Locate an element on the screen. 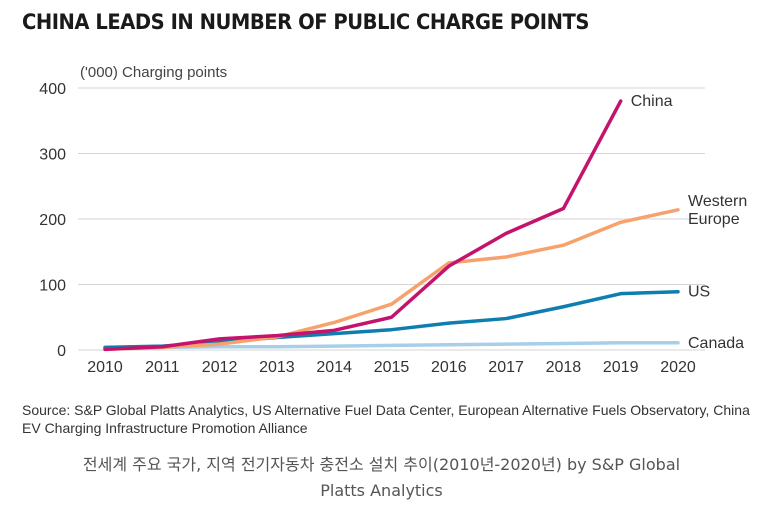 This screenshot has width=763, height=518. series-label-canada: Canada is located at coordinates (716, 343).